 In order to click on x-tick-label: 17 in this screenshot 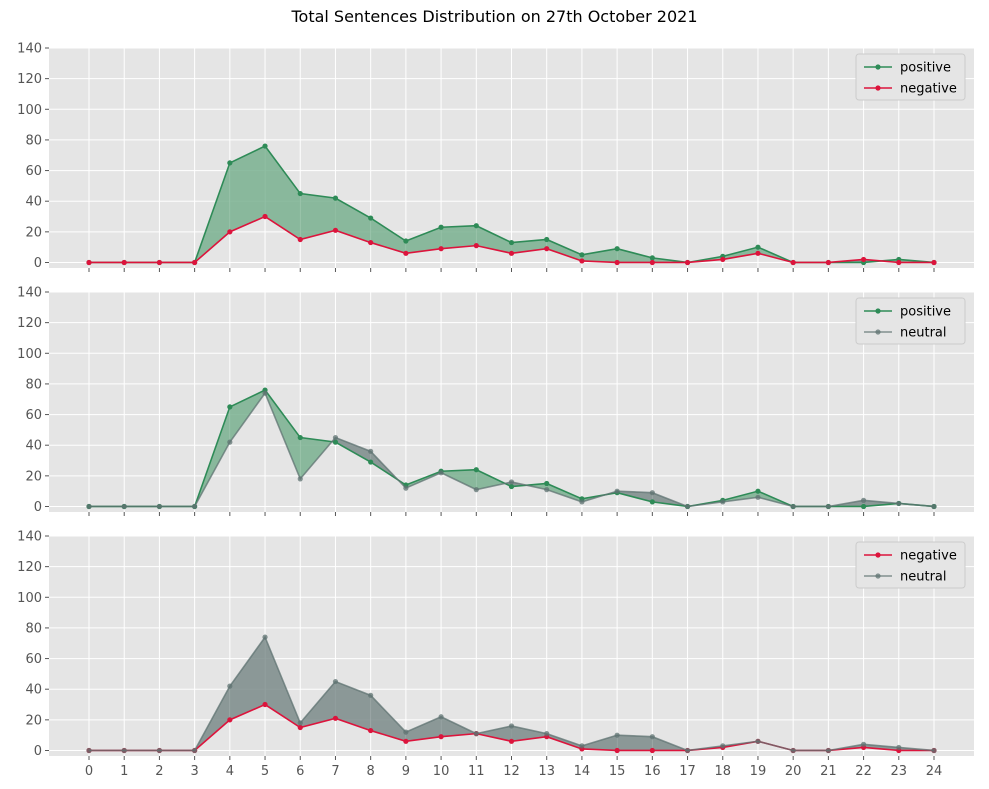, I will do `click(687, 771)`.